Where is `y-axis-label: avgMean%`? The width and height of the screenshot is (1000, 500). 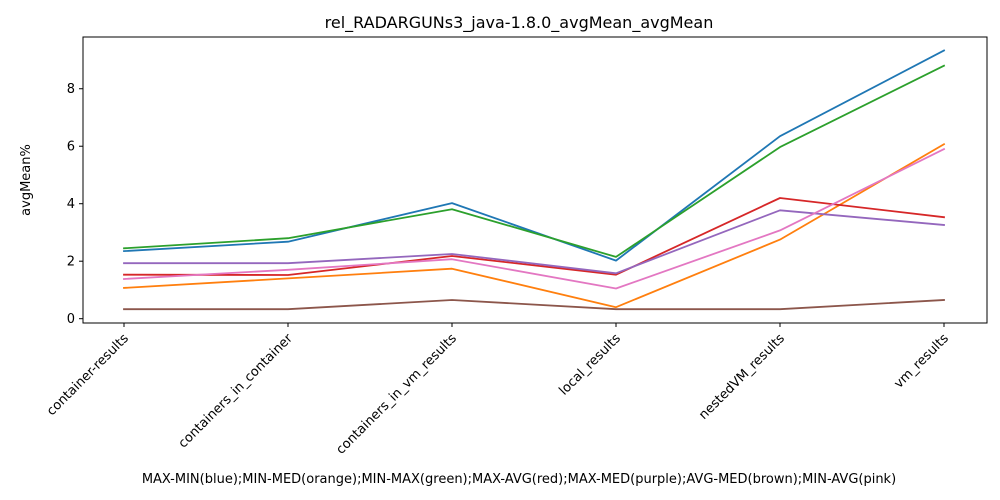
y-axis-label: avgMean% is located at coordinates (26, 180).